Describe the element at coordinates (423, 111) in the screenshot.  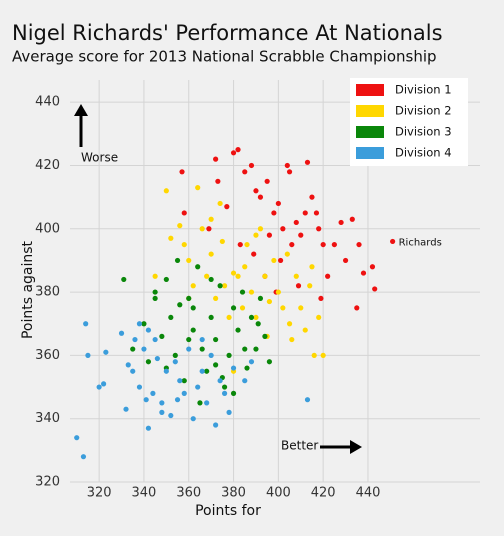
I see `legend-label: Division 2` at that location.